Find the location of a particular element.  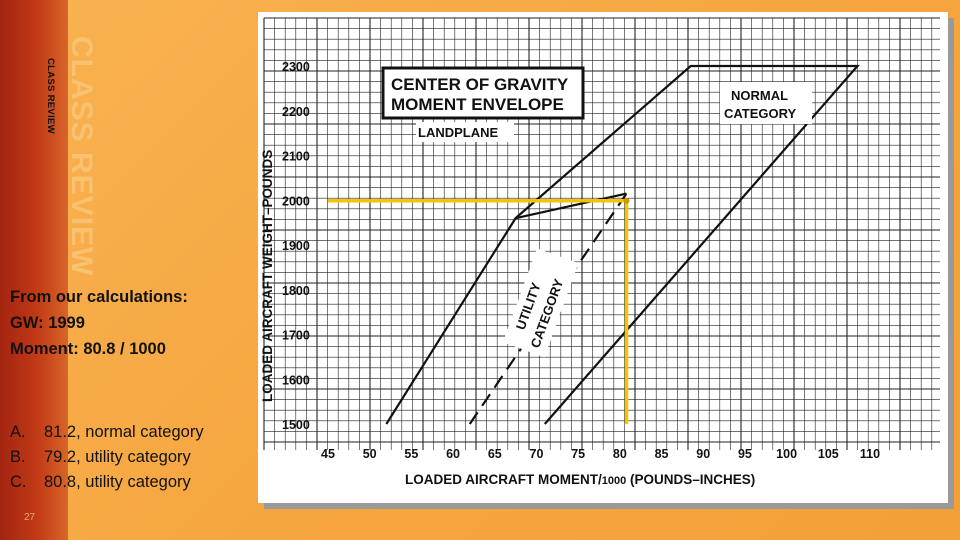

answer-text: 80.8, utility category is located at coordinates (117, 482).